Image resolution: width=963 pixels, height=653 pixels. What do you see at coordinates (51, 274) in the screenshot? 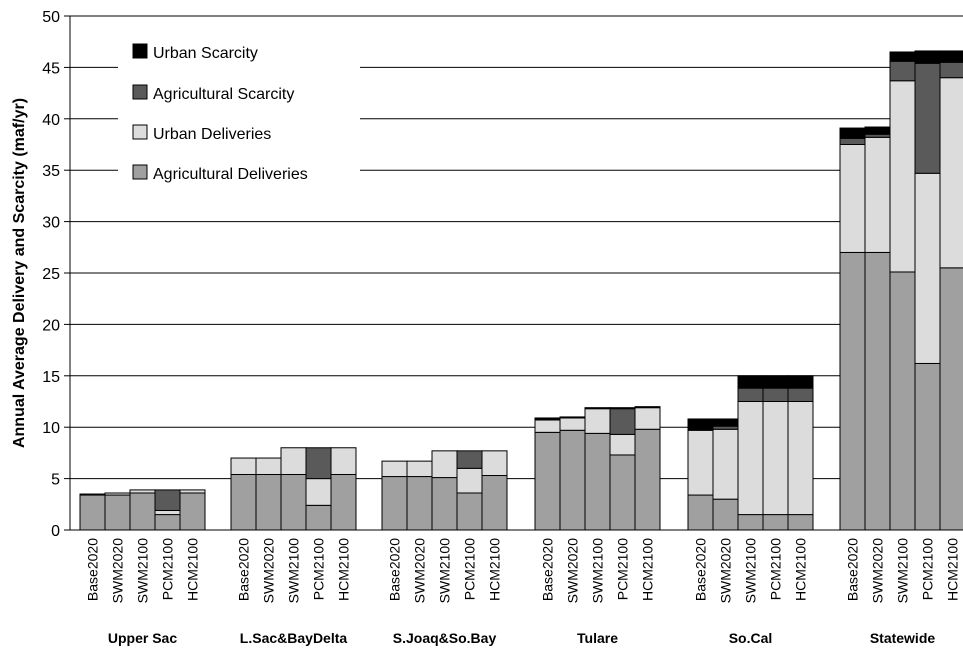
I see `y-tick-labels: 0 5 10 15 20 25 30 35 40 45 50` at bounding box center [51, 274].